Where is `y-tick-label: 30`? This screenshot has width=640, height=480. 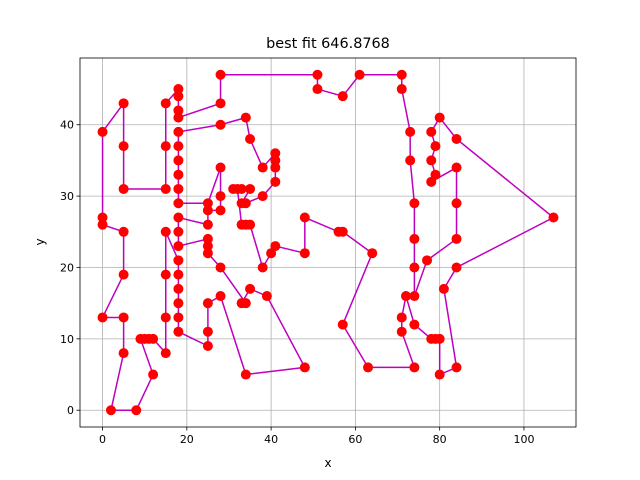 y-tick-label: 30 is located at coordinates (67, 196).